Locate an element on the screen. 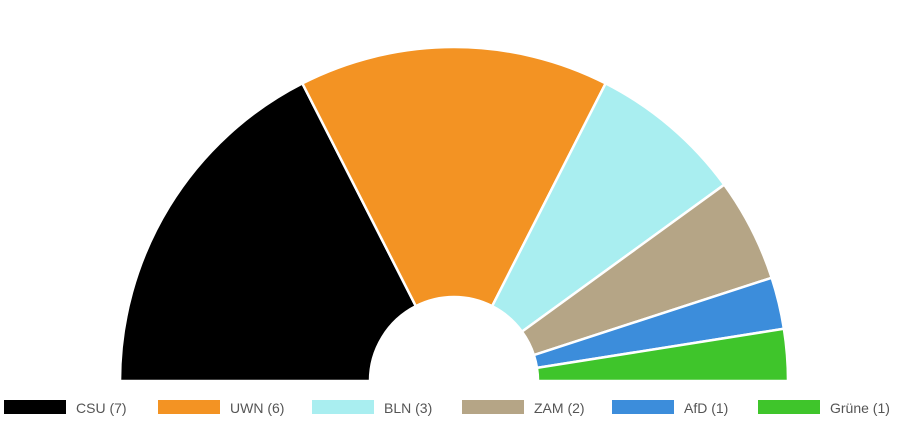 The width and height of the screenshot is (908, 424). legend-label-uwn: UWN (6) is located at coordinates (257, 408).